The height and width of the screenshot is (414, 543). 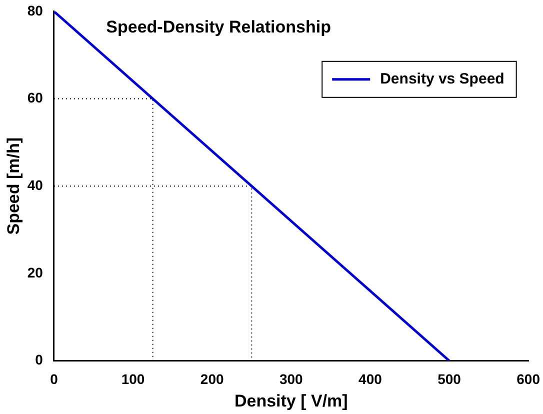 I want to click on x-tick-label: 200, so click(x=212, y=379).